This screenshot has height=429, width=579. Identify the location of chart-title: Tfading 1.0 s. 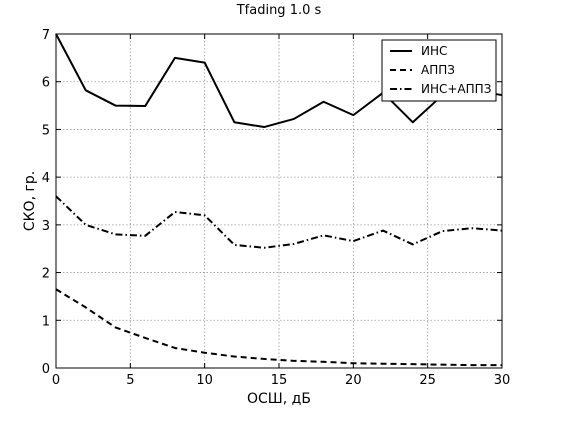
(279, 10).